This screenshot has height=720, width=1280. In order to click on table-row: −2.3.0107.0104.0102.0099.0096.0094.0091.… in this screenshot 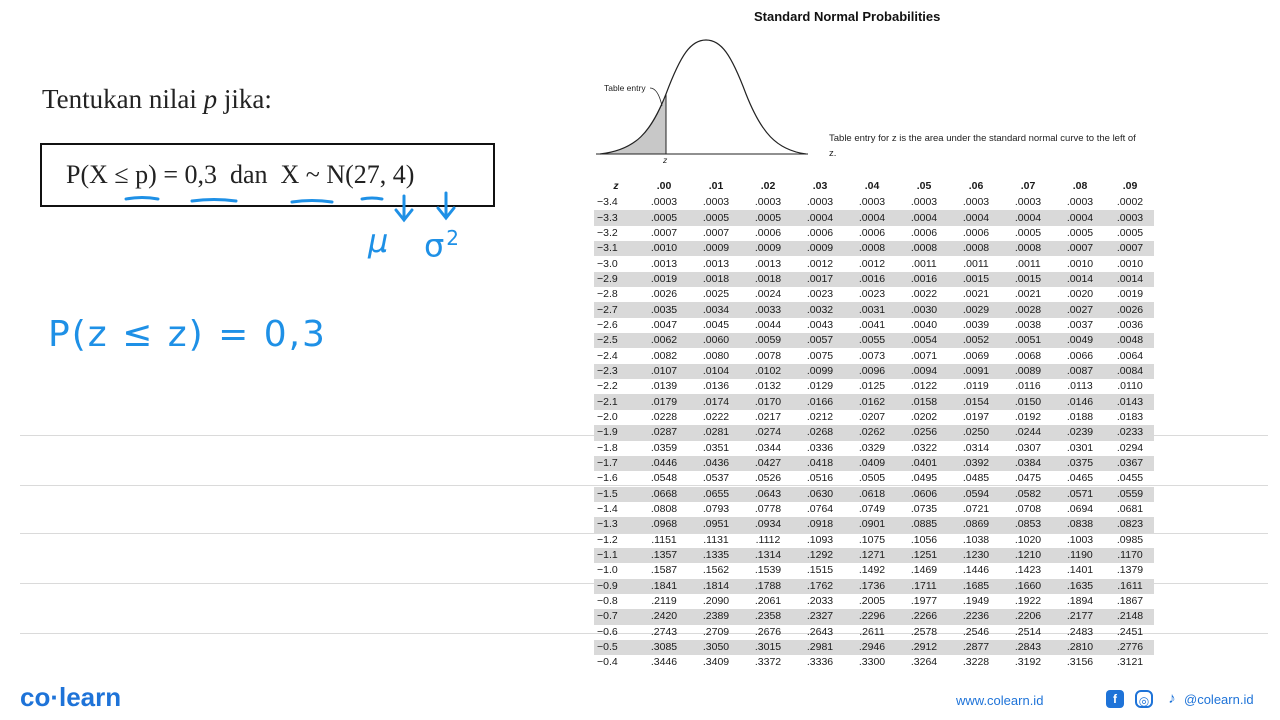, I will do `click(874, 371)`.